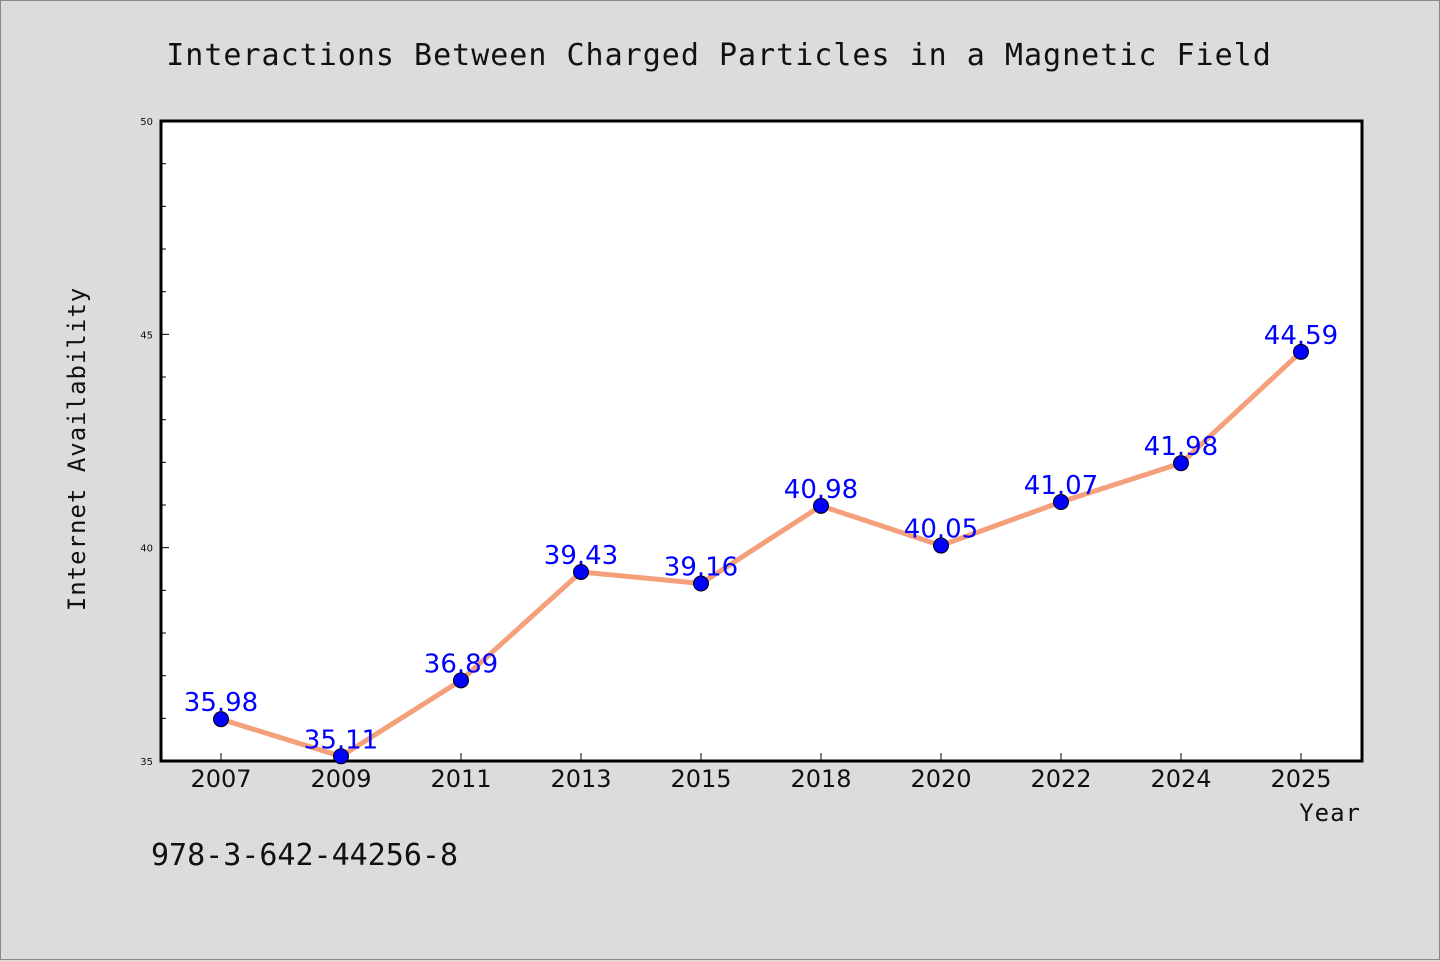 The image size is (1440, 961). What do you see at coordinates (1330, 813) in the screenshot?
I see `x-axis-label: Year` at bounding box center [1330, 813].